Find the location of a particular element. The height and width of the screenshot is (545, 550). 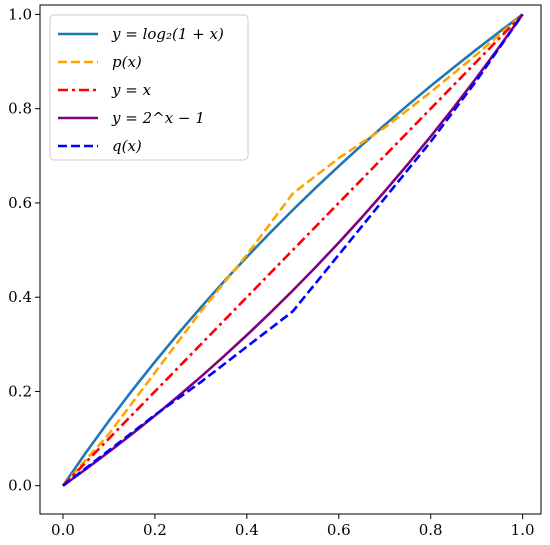

legend-label-1: p(x) is located at coordinates (127, 62).